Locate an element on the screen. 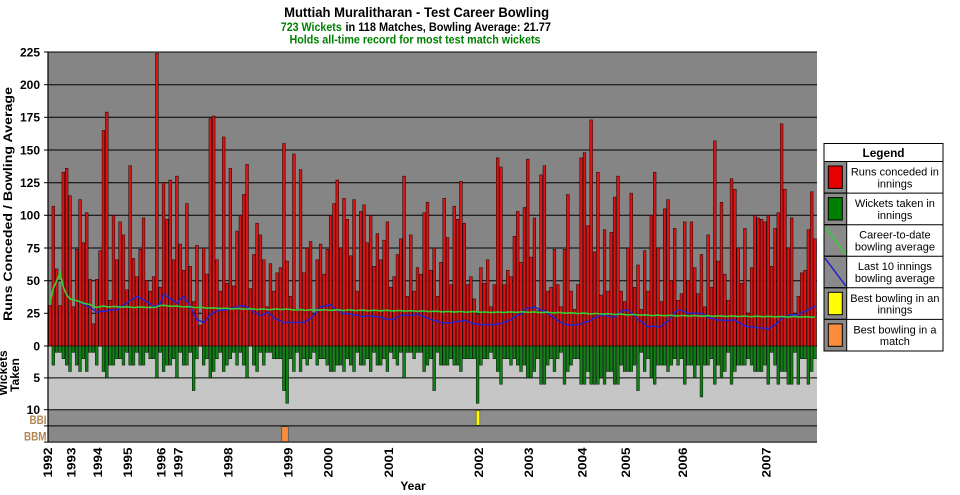  svg-text:in 118 Matches, Bowling Averag: in 118 Matches, Bowling Average: 21.77 is located at coordinates (449, 28).